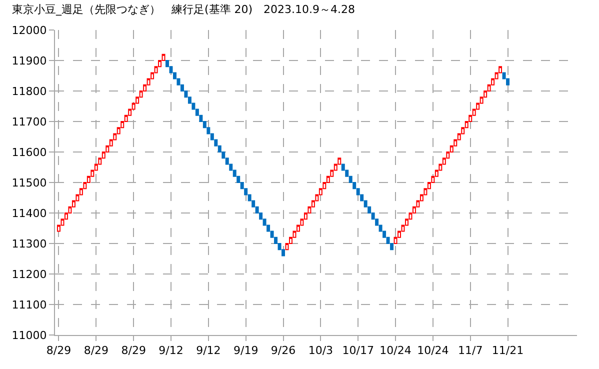 This screenshot has width=599, height=369. I want to click on y-tick-label: 11300, so click(29, 243).